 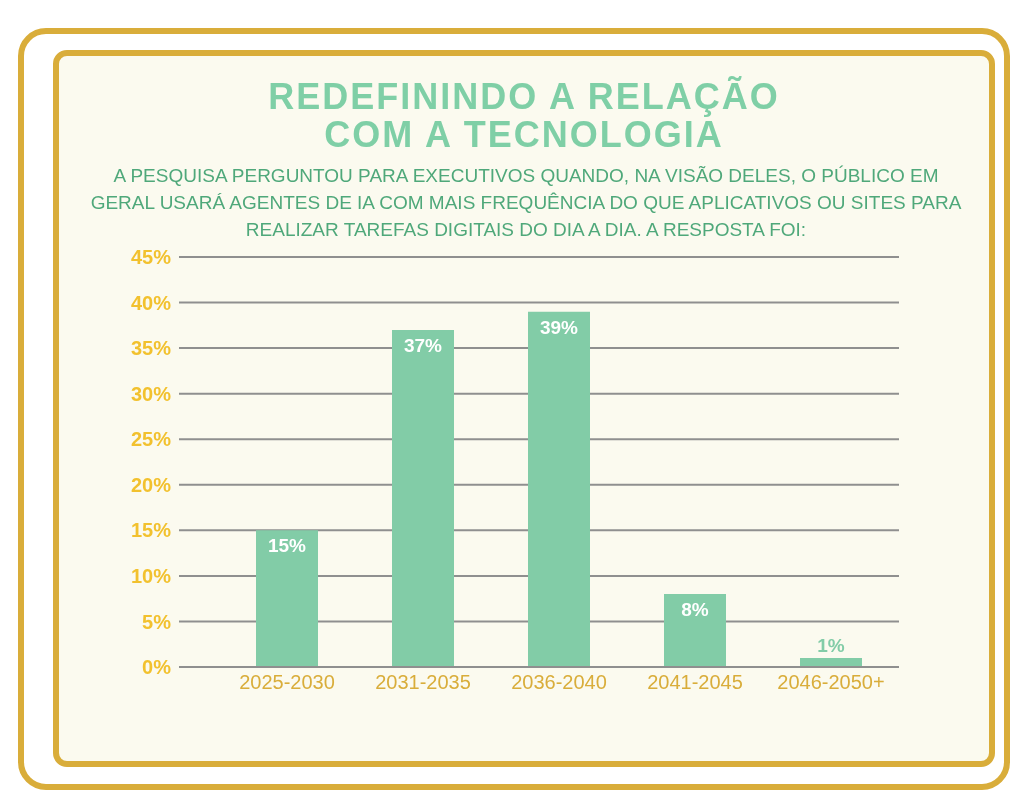 What do you see at coordinates (151, 575) in the screenshot?
I see `y-tick-label: 10%` at bounding box center [151, 575].